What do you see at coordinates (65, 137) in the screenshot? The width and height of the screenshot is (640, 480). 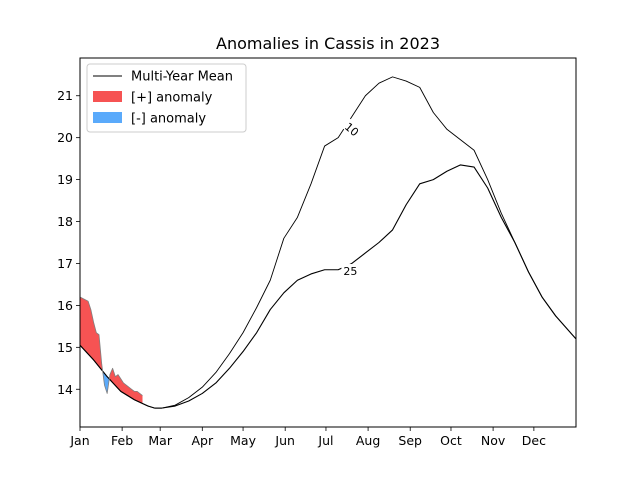 I see `y-tick-label-6: 20` at bounding box center [65, 137].